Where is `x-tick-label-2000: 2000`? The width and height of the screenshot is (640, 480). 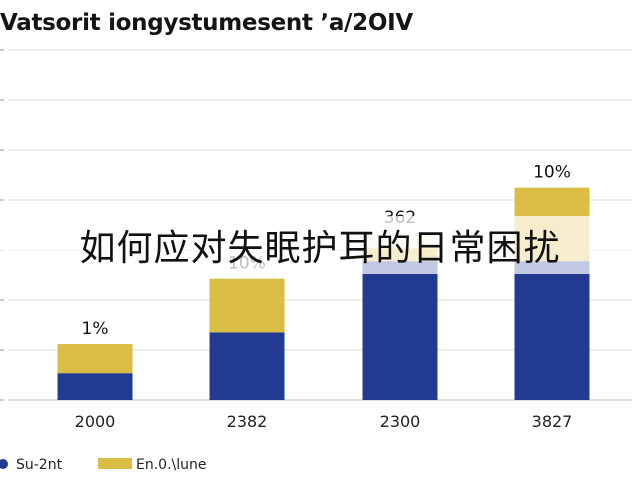
x-tick-label-2000: 2000 is located at coordinates (95, 421).